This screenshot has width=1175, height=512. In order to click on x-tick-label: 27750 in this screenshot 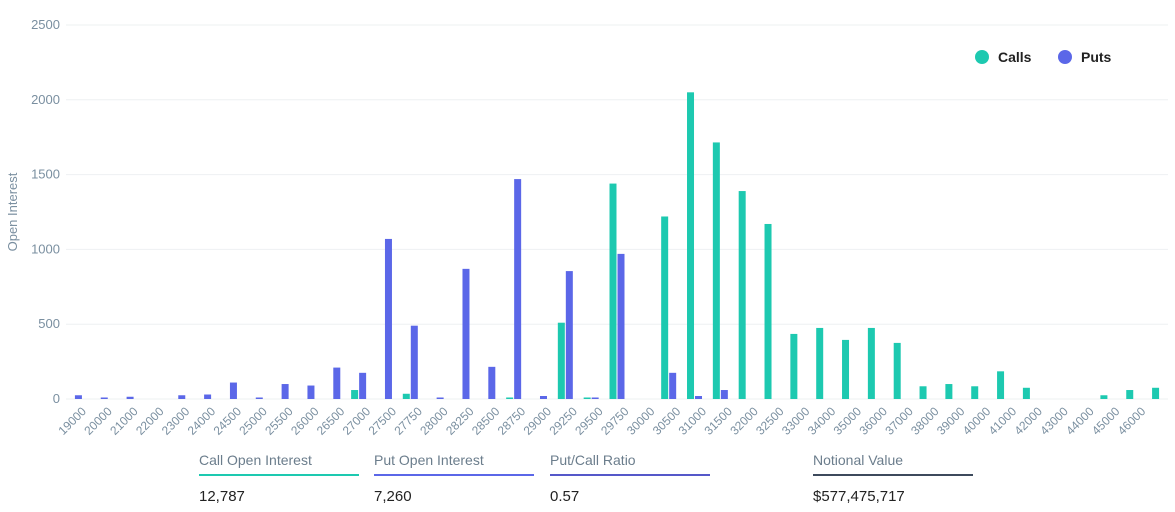, I will do `click(408, 421)`.